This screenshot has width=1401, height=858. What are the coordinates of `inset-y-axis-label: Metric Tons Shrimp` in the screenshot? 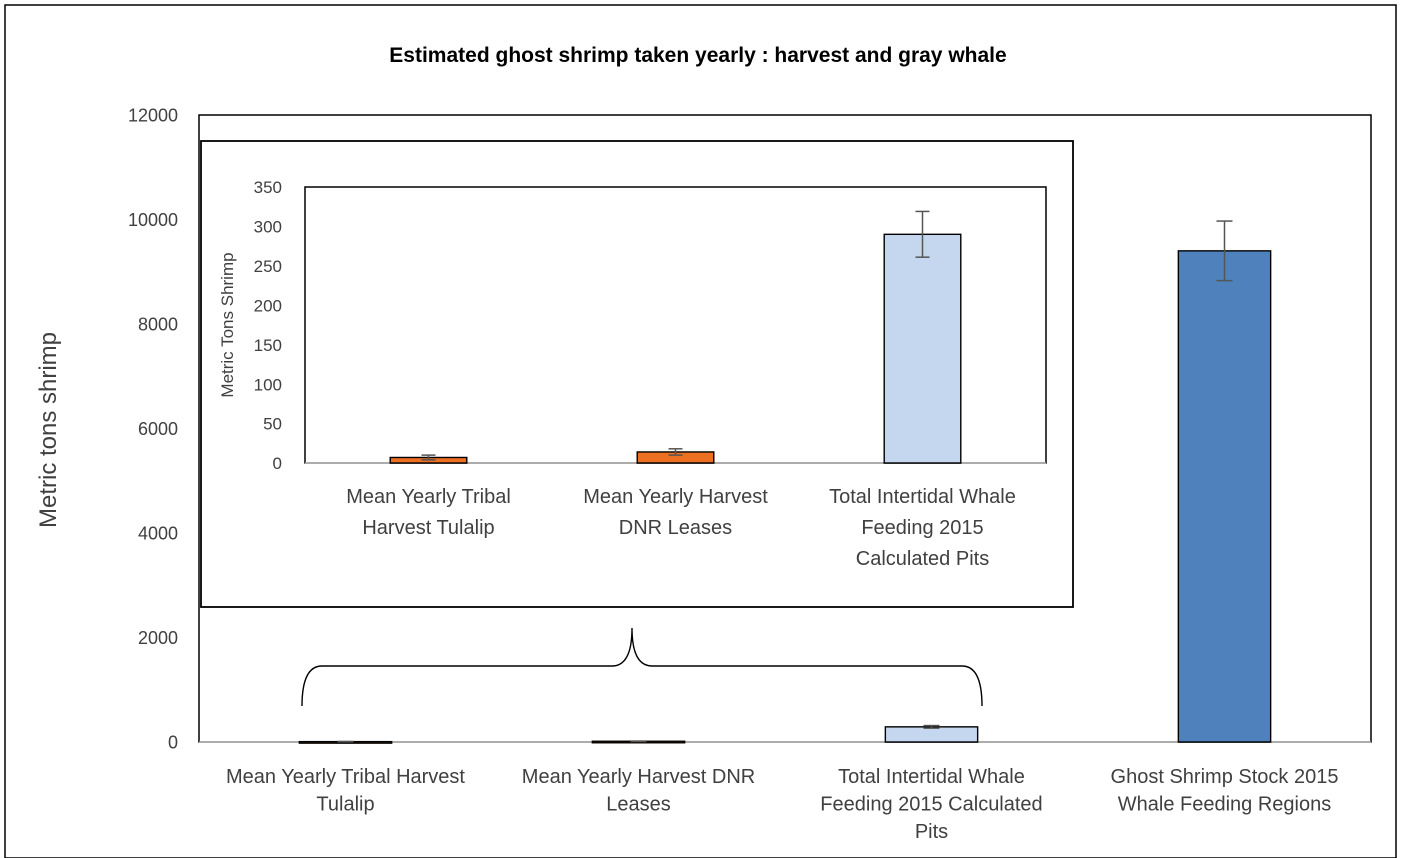 It's located at (227, 324).